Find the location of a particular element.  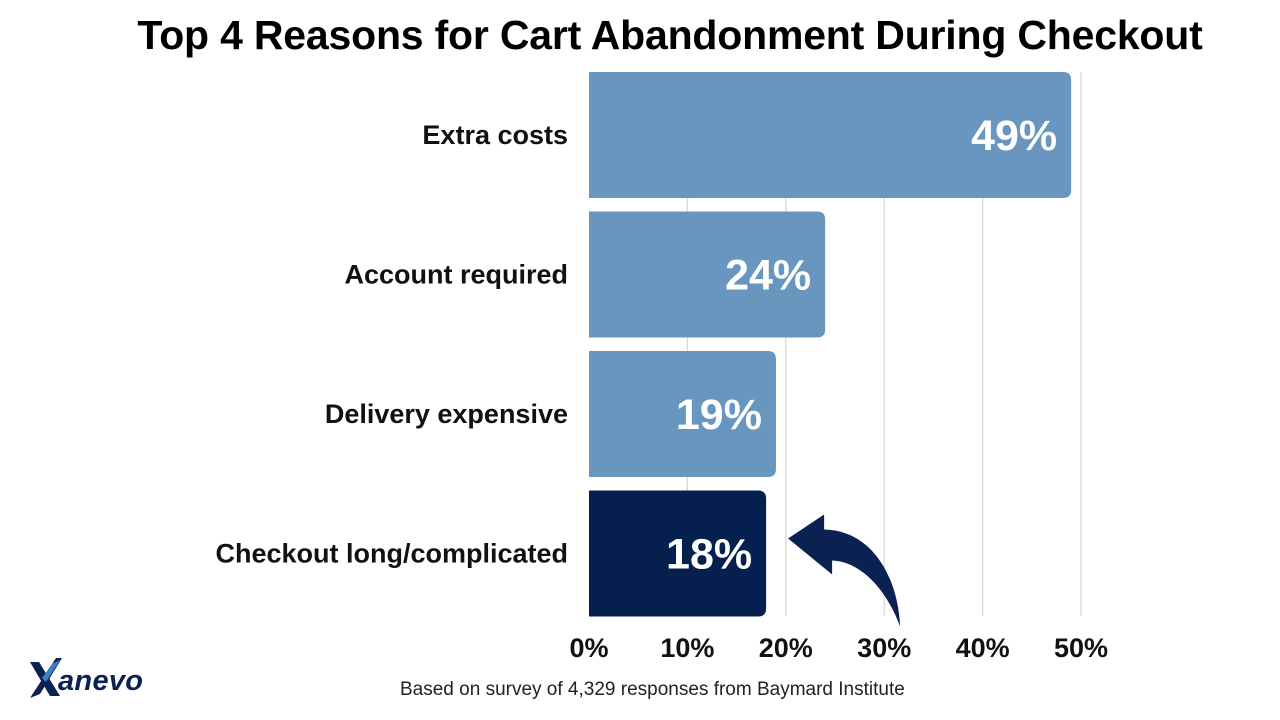

bar-value-label: 49% is located at coordinates (1014, 136).